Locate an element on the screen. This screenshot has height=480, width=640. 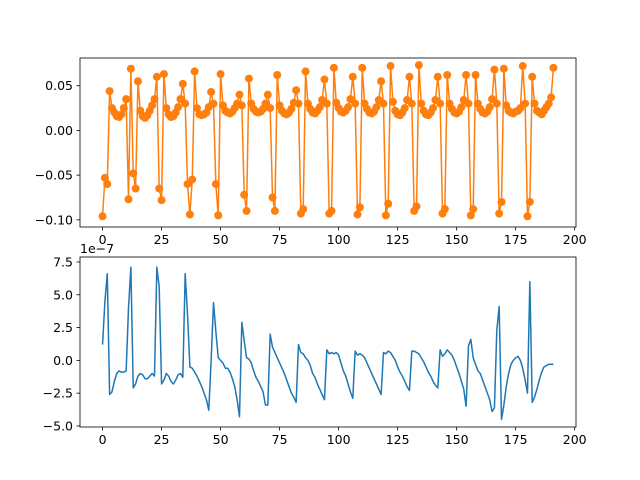
y-tick-label: −2.5 is located at coordinates (58, 393).